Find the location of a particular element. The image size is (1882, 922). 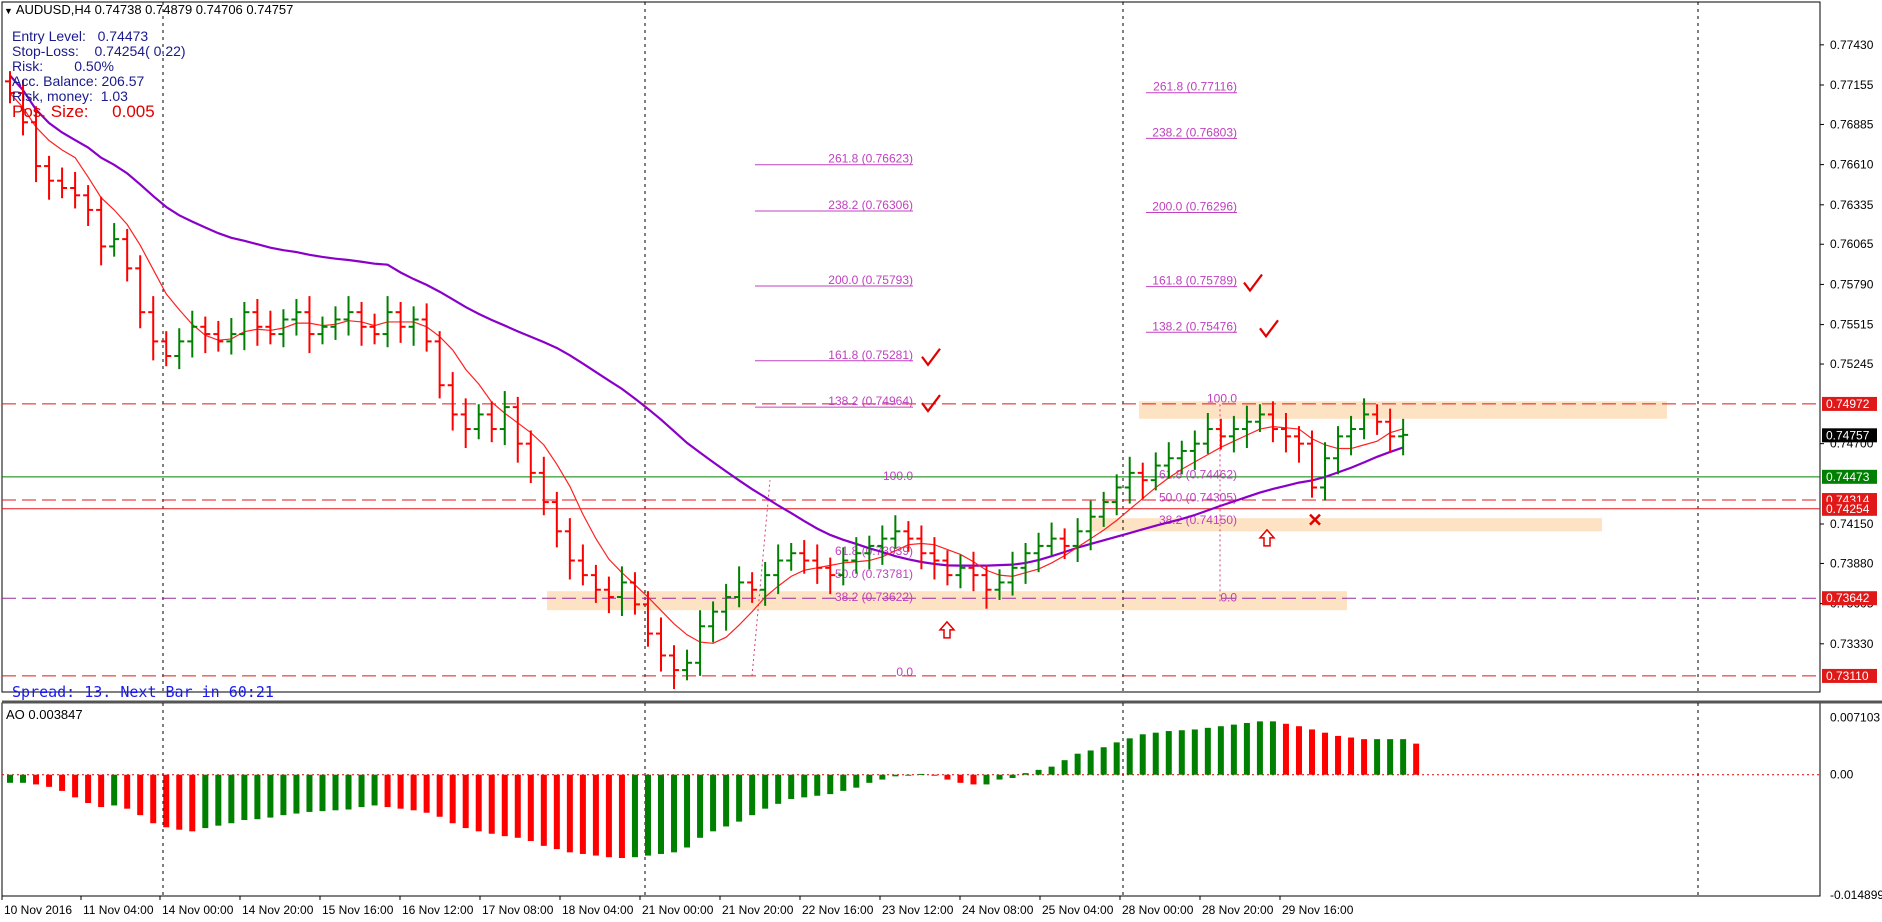

time-tick-label-13: 25 Nov 04:00 is located at coordinates (1078, 910).